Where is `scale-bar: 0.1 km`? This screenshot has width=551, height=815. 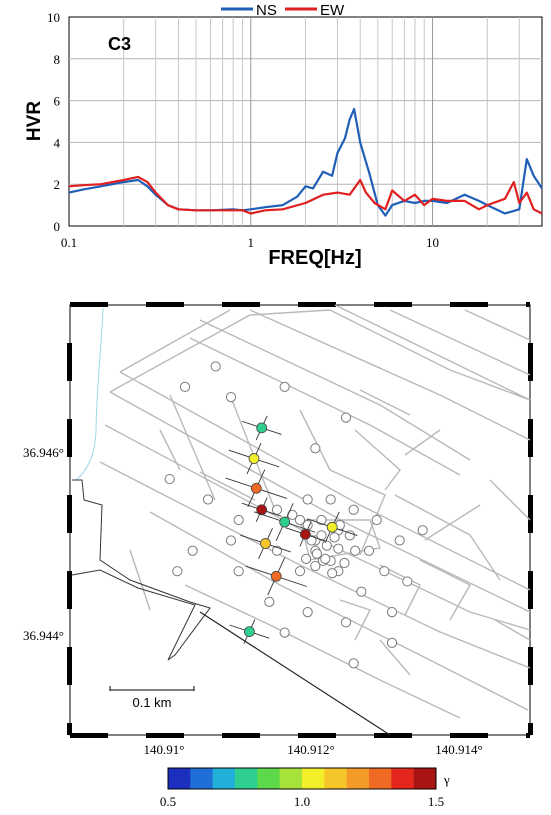
scale-bar: 0.1 km is located at coordinates (152, 698).